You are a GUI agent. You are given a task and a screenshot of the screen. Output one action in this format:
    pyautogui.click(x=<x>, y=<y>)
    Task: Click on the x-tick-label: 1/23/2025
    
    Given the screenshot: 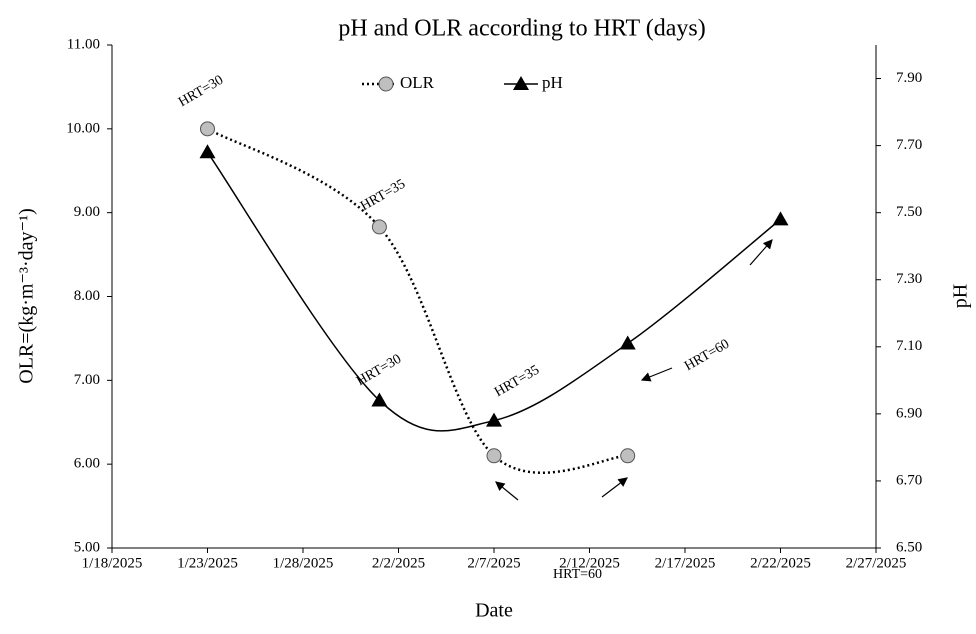 What is the action you would take?
    pyautogui.click(x=207, y=563)
    